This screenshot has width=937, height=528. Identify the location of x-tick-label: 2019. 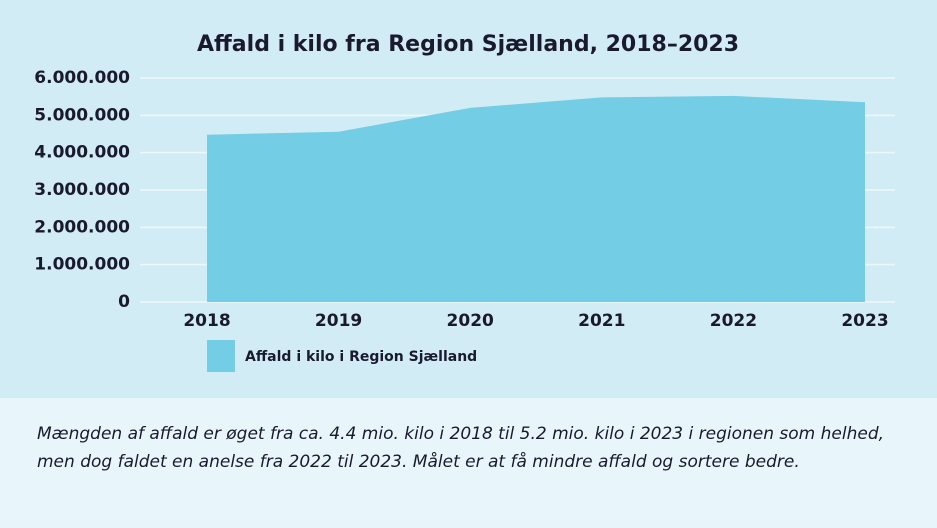
(338, 321).